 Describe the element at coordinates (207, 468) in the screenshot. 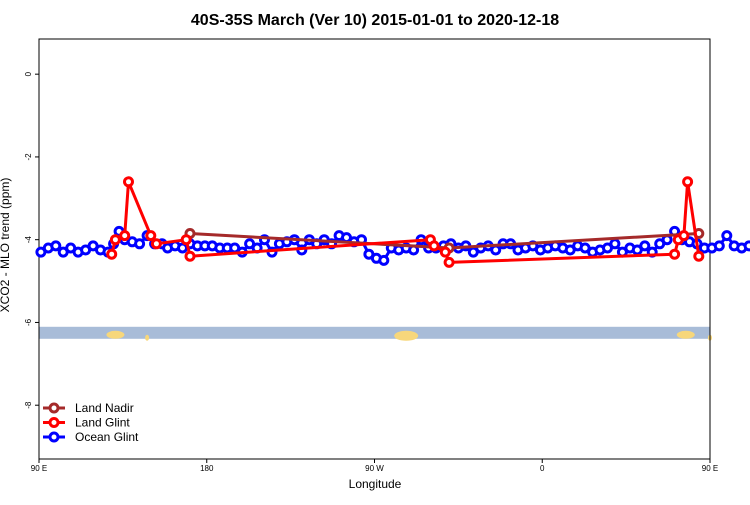

I see `x-tick-label: 180` at that location.